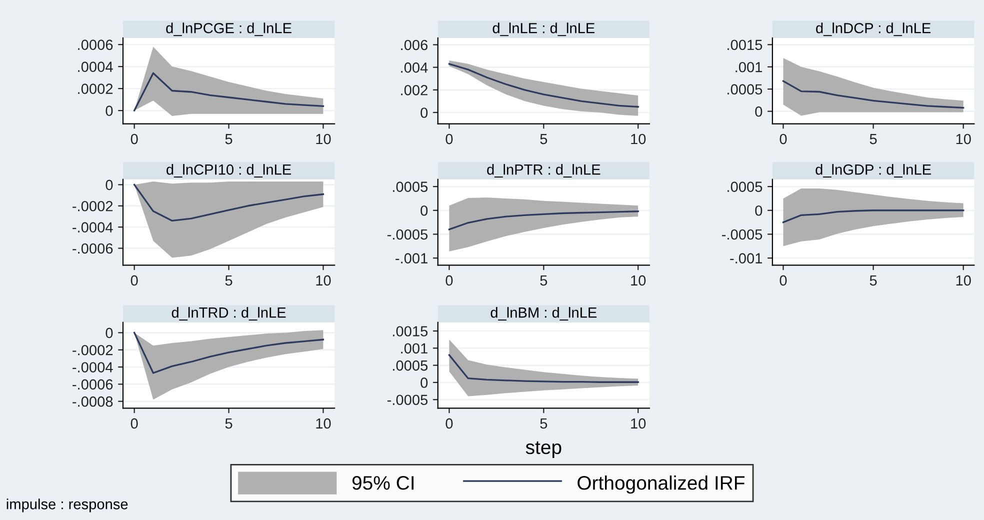 The image size is (984, 520). Describe the element at coordinates (543, 313) in the screenshot. I see `chart-title: d_lnBM : d_lnLE` at that location.